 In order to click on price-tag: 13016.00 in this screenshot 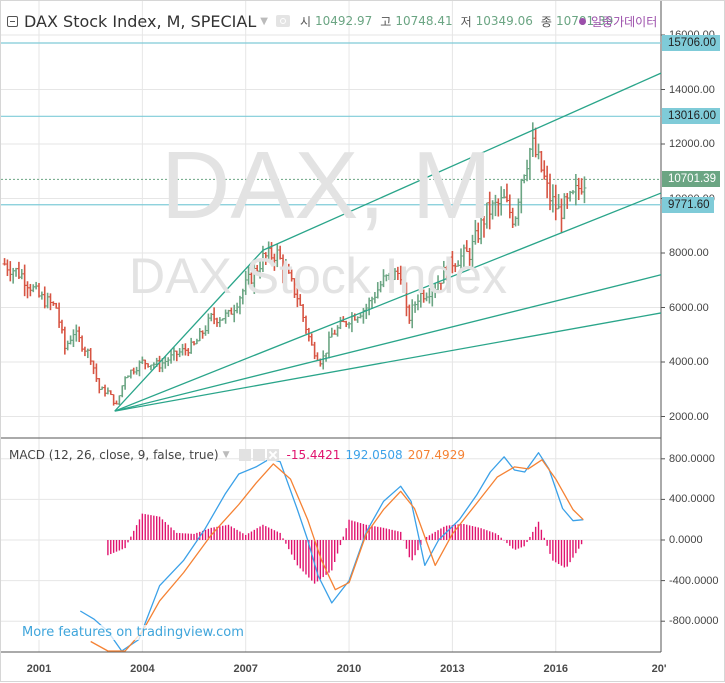, I will do `click(691, 116)`.